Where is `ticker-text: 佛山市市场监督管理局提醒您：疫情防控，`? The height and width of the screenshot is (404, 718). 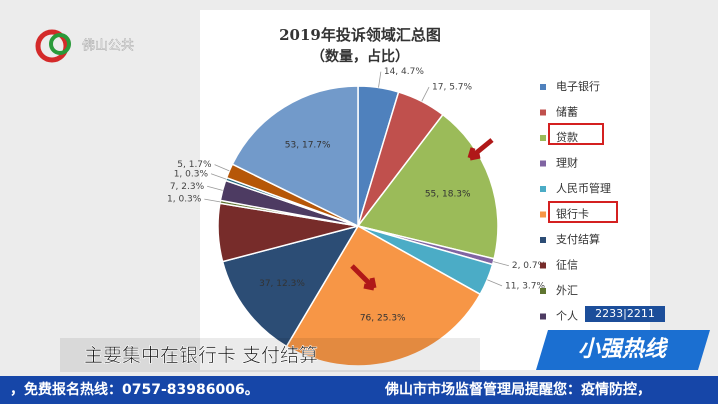 ticker-text: 佛山市市场监督管理局提醒您：疫情防控， is located at coordinates (517, 389).